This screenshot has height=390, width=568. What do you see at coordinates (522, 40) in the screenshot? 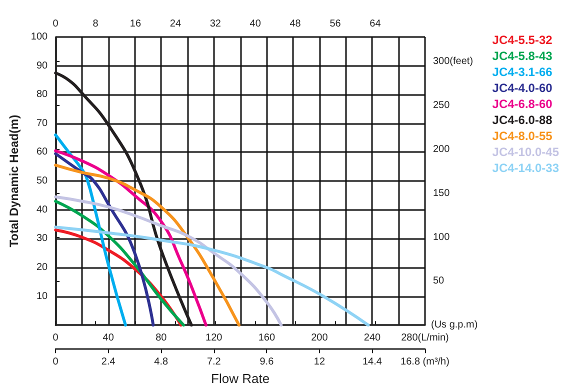
I see `text: JC4-5.5-32` at bounding box center [522, 40].